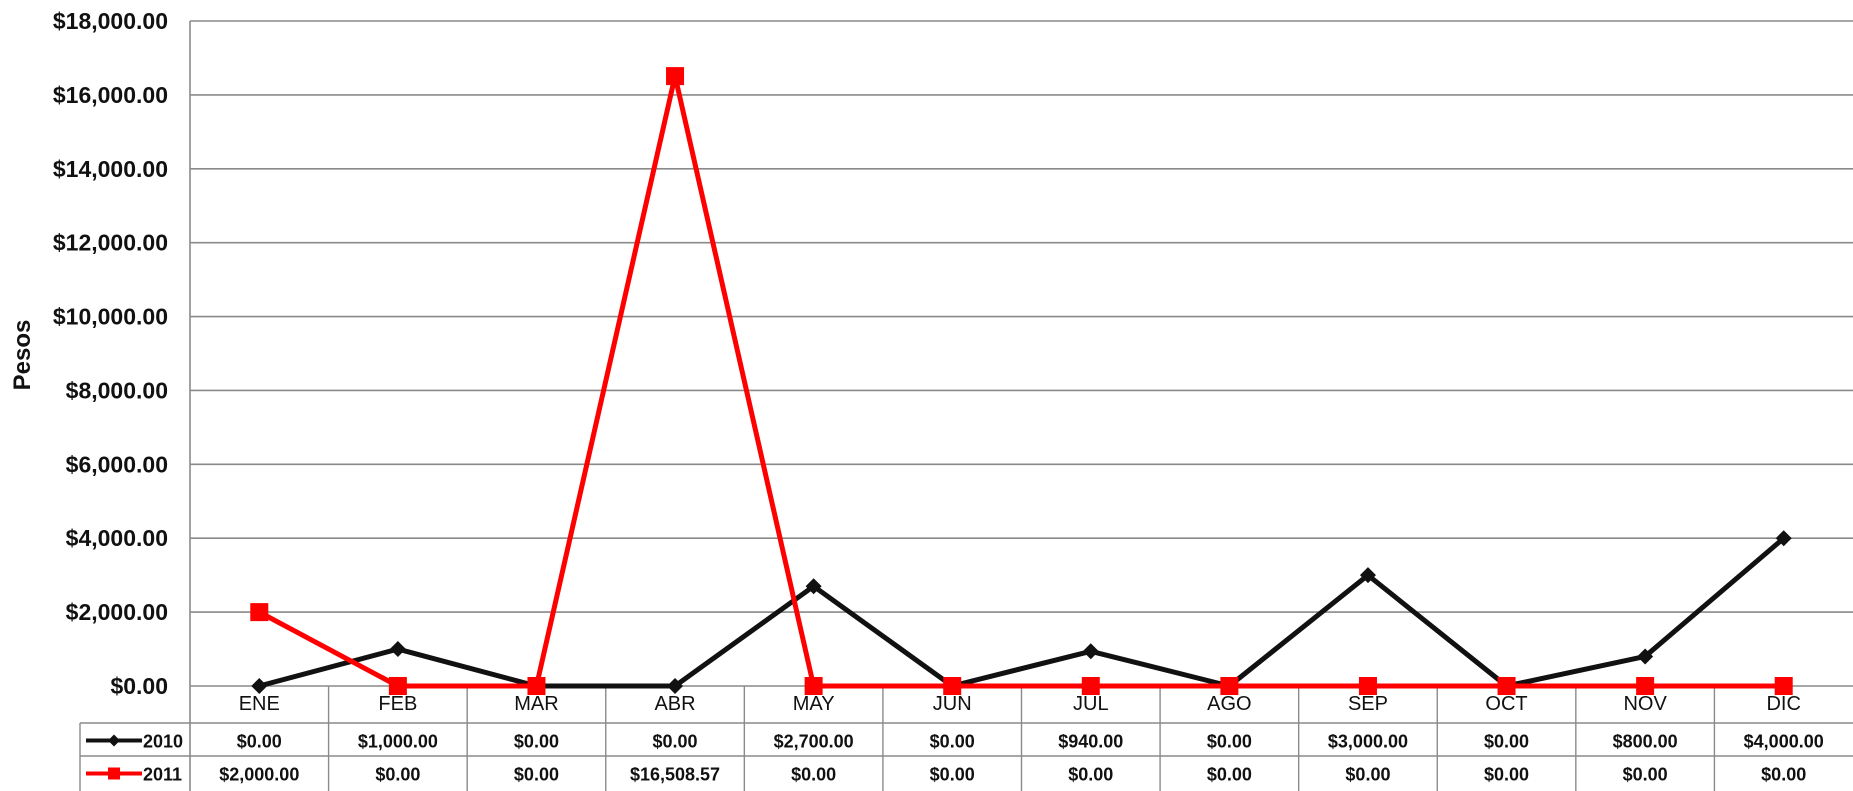  Describe the element at coordinates (952, 704) in the screenshot. I see `x-category-label: JUN` at that location.